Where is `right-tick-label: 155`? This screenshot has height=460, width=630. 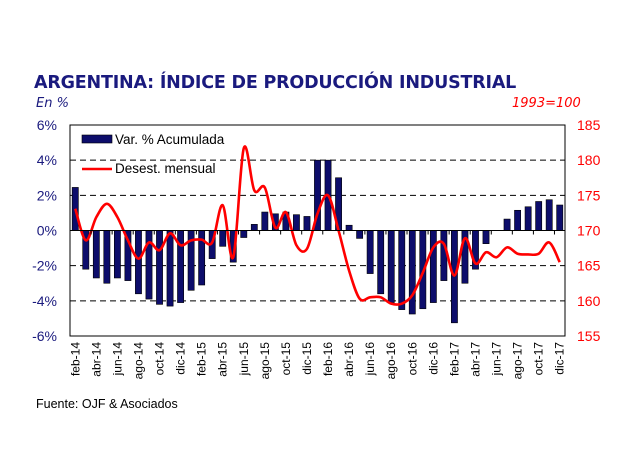
right-tick-label: 155 is located at coordinates (589, 336).